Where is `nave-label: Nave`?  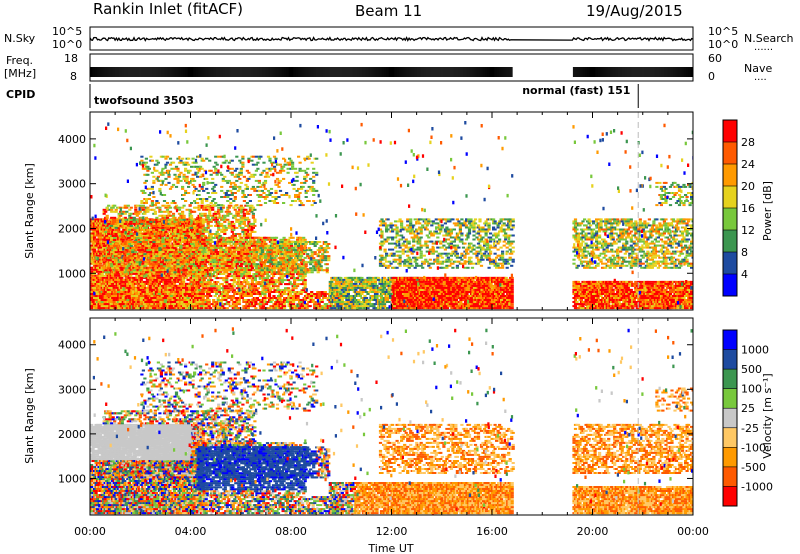
nave-label: Nave is located at coordinates (758, 68).